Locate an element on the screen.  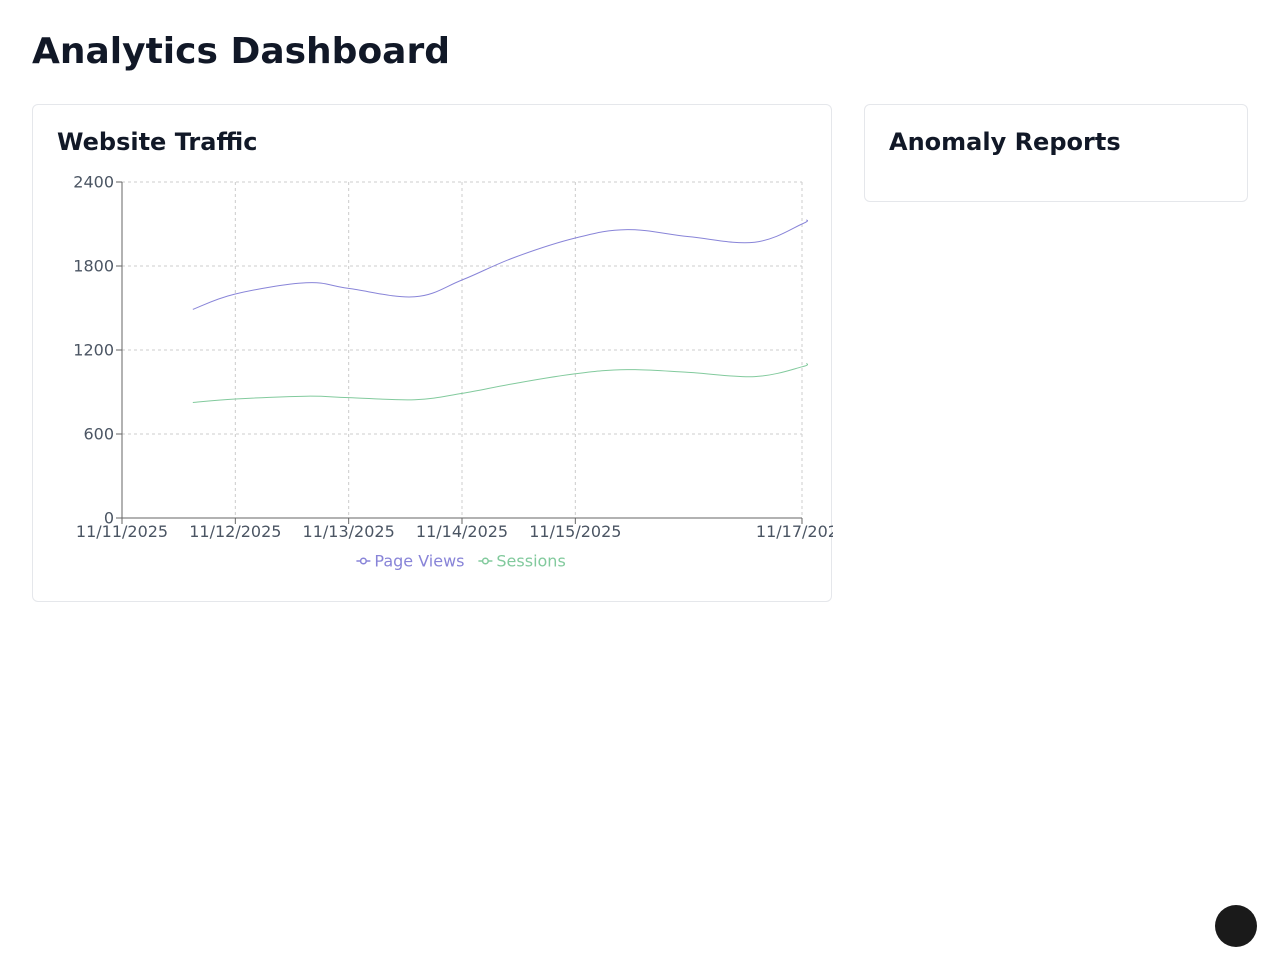
series-line-page-views is located at coordinates (500, 264).